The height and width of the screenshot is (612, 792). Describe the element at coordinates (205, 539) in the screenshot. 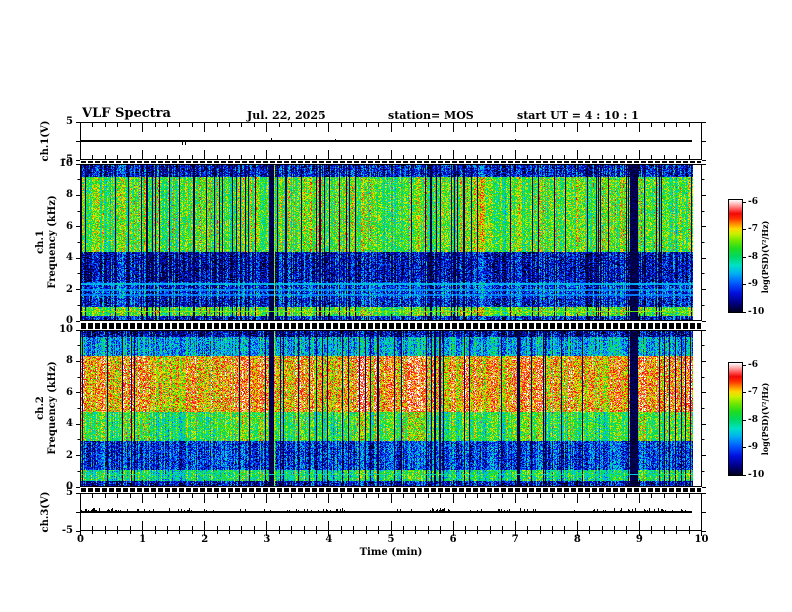

I see `x-tick-label: 2` at that location.